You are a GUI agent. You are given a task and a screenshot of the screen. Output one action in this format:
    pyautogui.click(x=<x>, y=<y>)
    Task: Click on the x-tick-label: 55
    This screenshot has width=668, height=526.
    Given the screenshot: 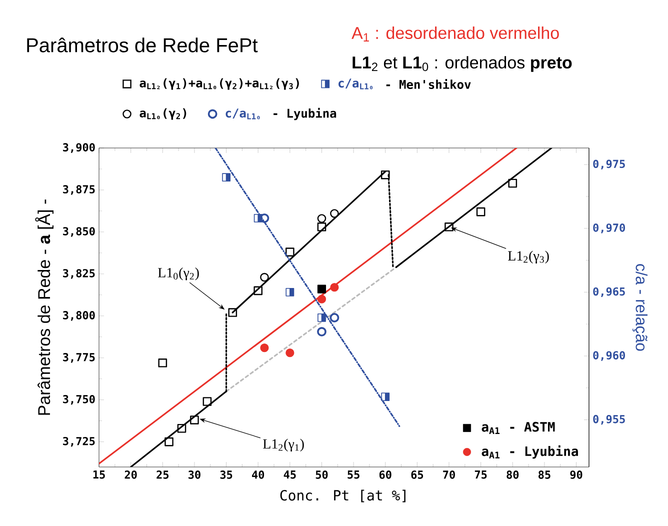 What is the action you would take?
    pyautogui.click(x=354, y=474)
    